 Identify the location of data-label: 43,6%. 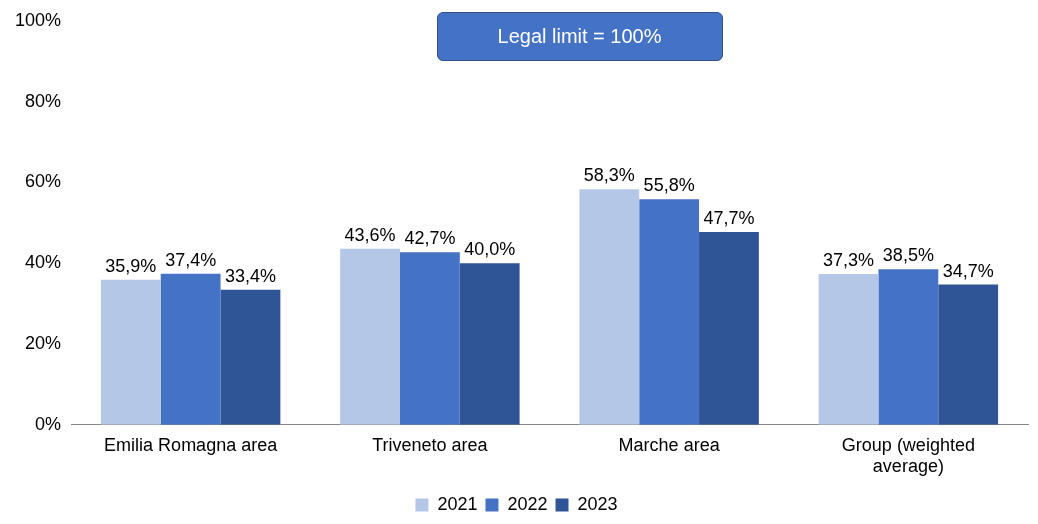
(370, 234).